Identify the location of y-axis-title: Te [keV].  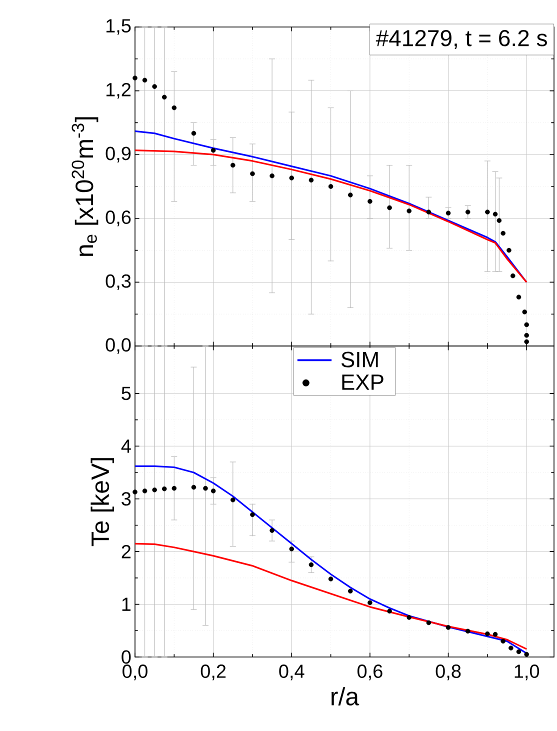
(102, 502).